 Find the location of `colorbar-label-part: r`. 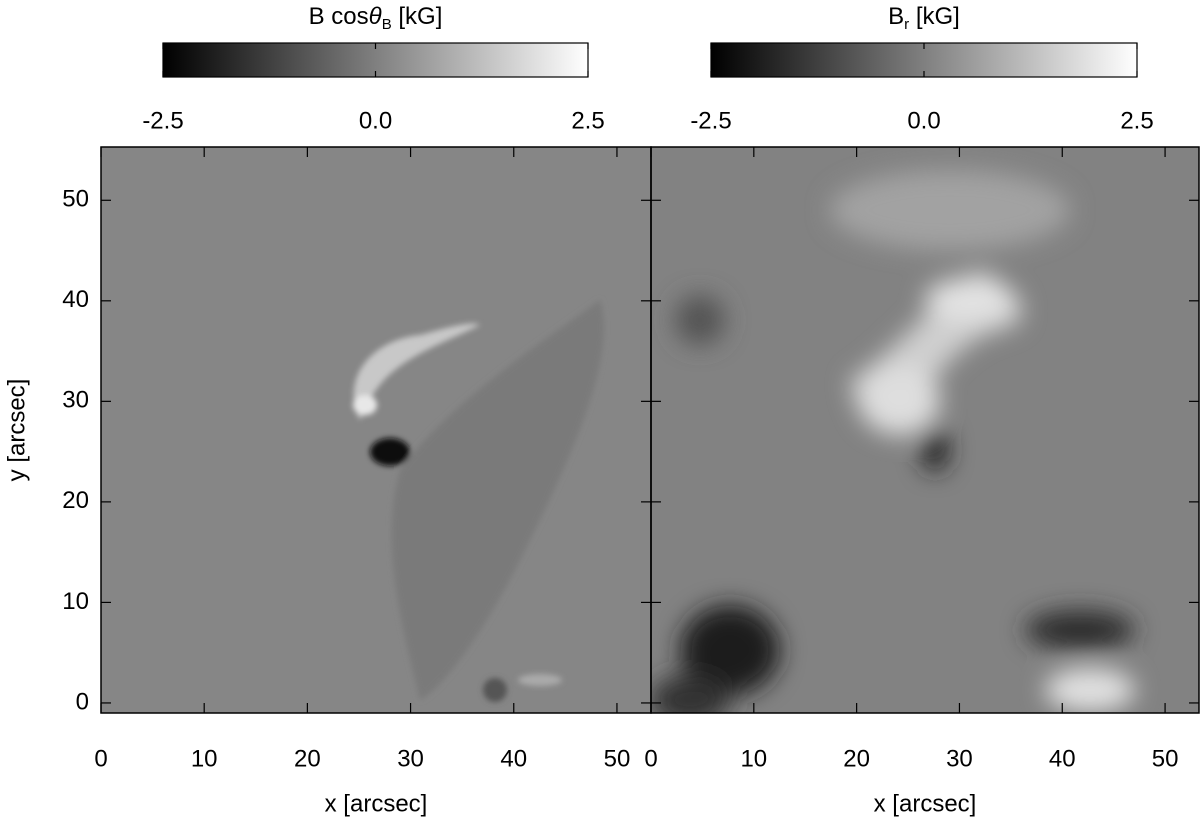

colorbar-label-part: r is located at coordinates (906, 24).